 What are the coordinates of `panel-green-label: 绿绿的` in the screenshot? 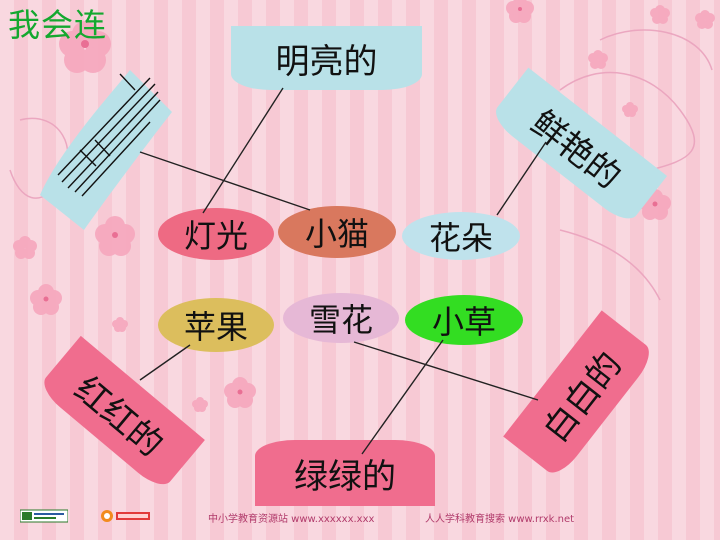 It's located at (345, 476).